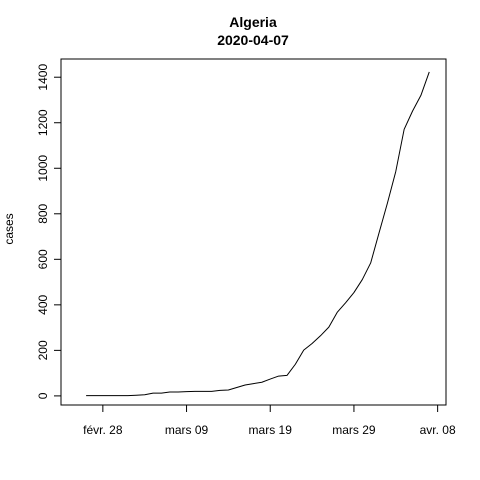 This screenshot has width=480, height=480. Describe the element at coordinates (253, 40) in the screenshot. I see `chart-subtitle: 2020-04-07` at that location.